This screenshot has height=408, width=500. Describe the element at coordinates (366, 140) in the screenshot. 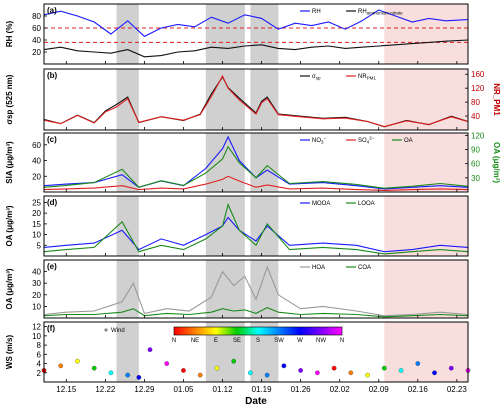

I see `legend-entry: SO42−` at that location.